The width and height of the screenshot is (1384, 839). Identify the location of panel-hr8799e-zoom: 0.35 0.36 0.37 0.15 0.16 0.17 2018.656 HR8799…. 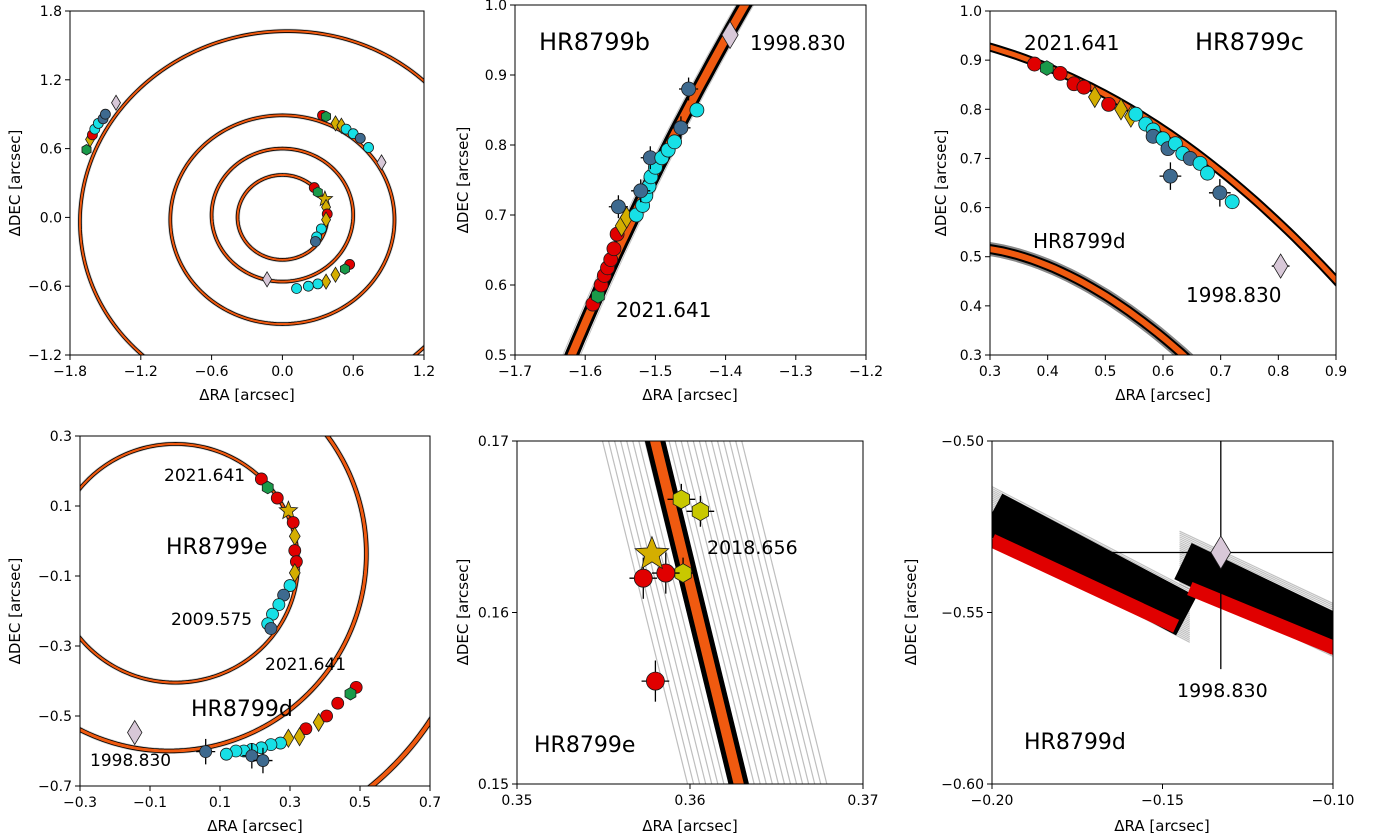
(666, 634).